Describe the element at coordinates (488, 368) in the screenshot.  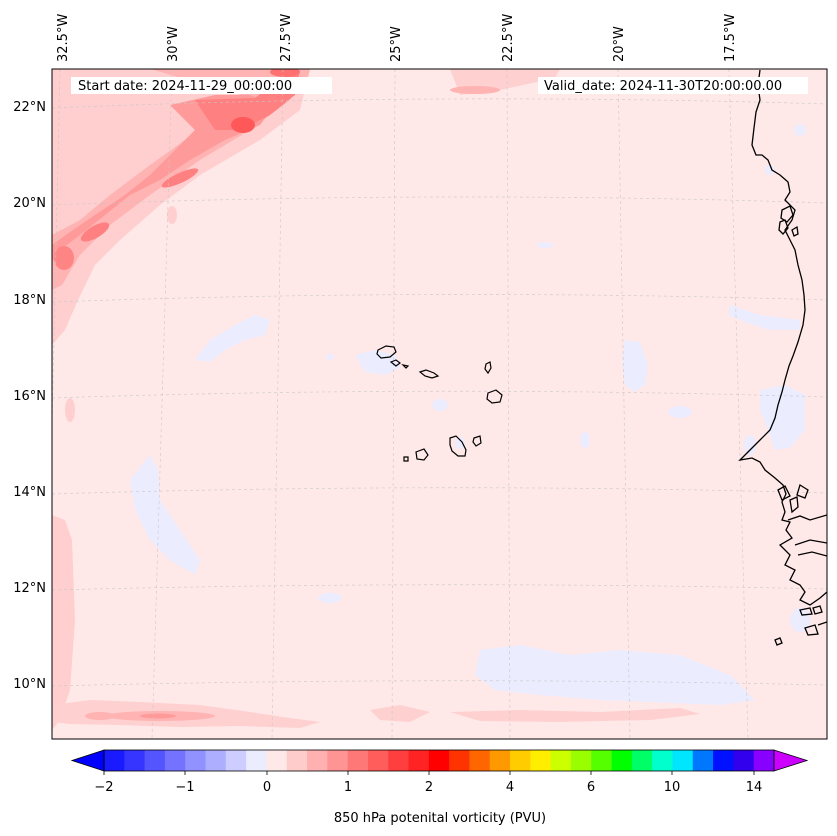
I see `sal-island` at that location.